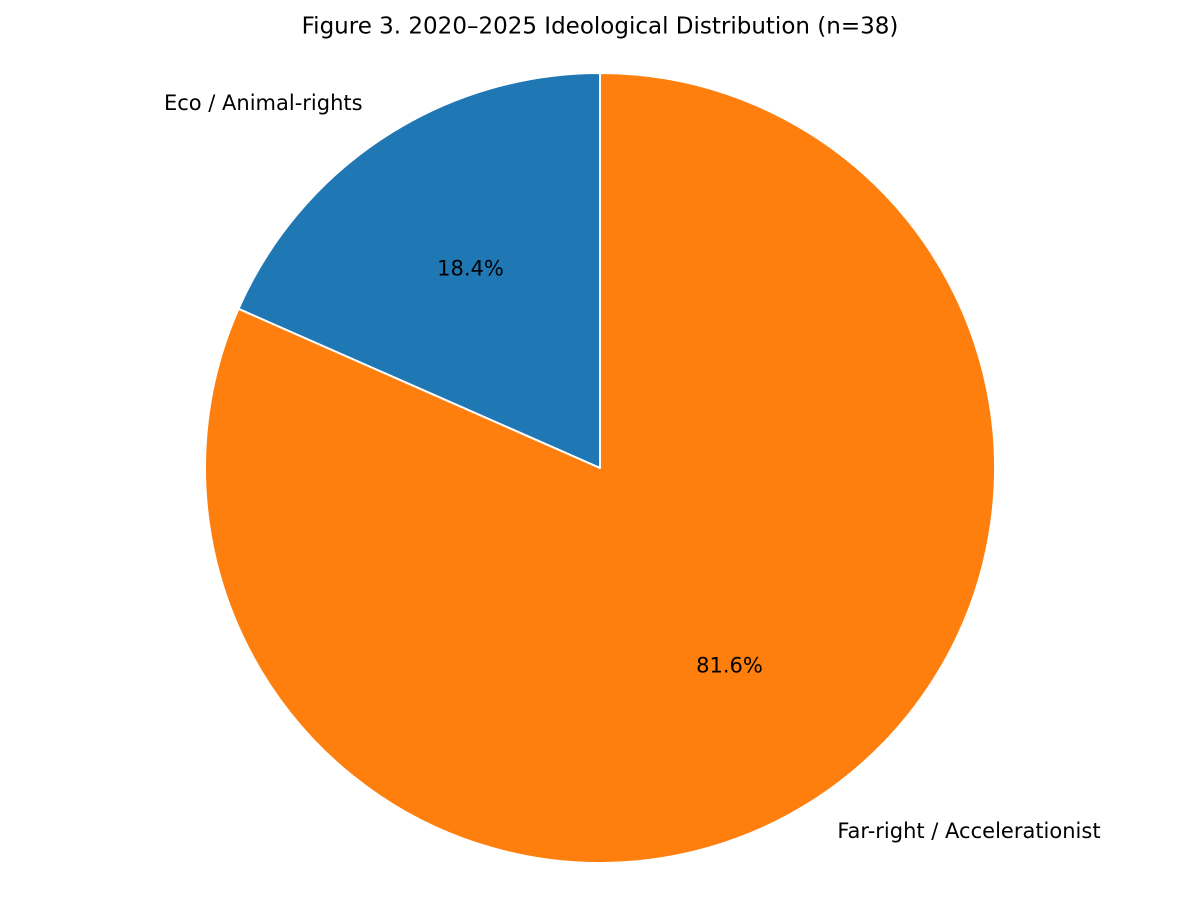 This screenshot has width=1200, height=905. Describe the element at coordinates (419, 270) in the screenshot. I see `pie-slice` at that location.